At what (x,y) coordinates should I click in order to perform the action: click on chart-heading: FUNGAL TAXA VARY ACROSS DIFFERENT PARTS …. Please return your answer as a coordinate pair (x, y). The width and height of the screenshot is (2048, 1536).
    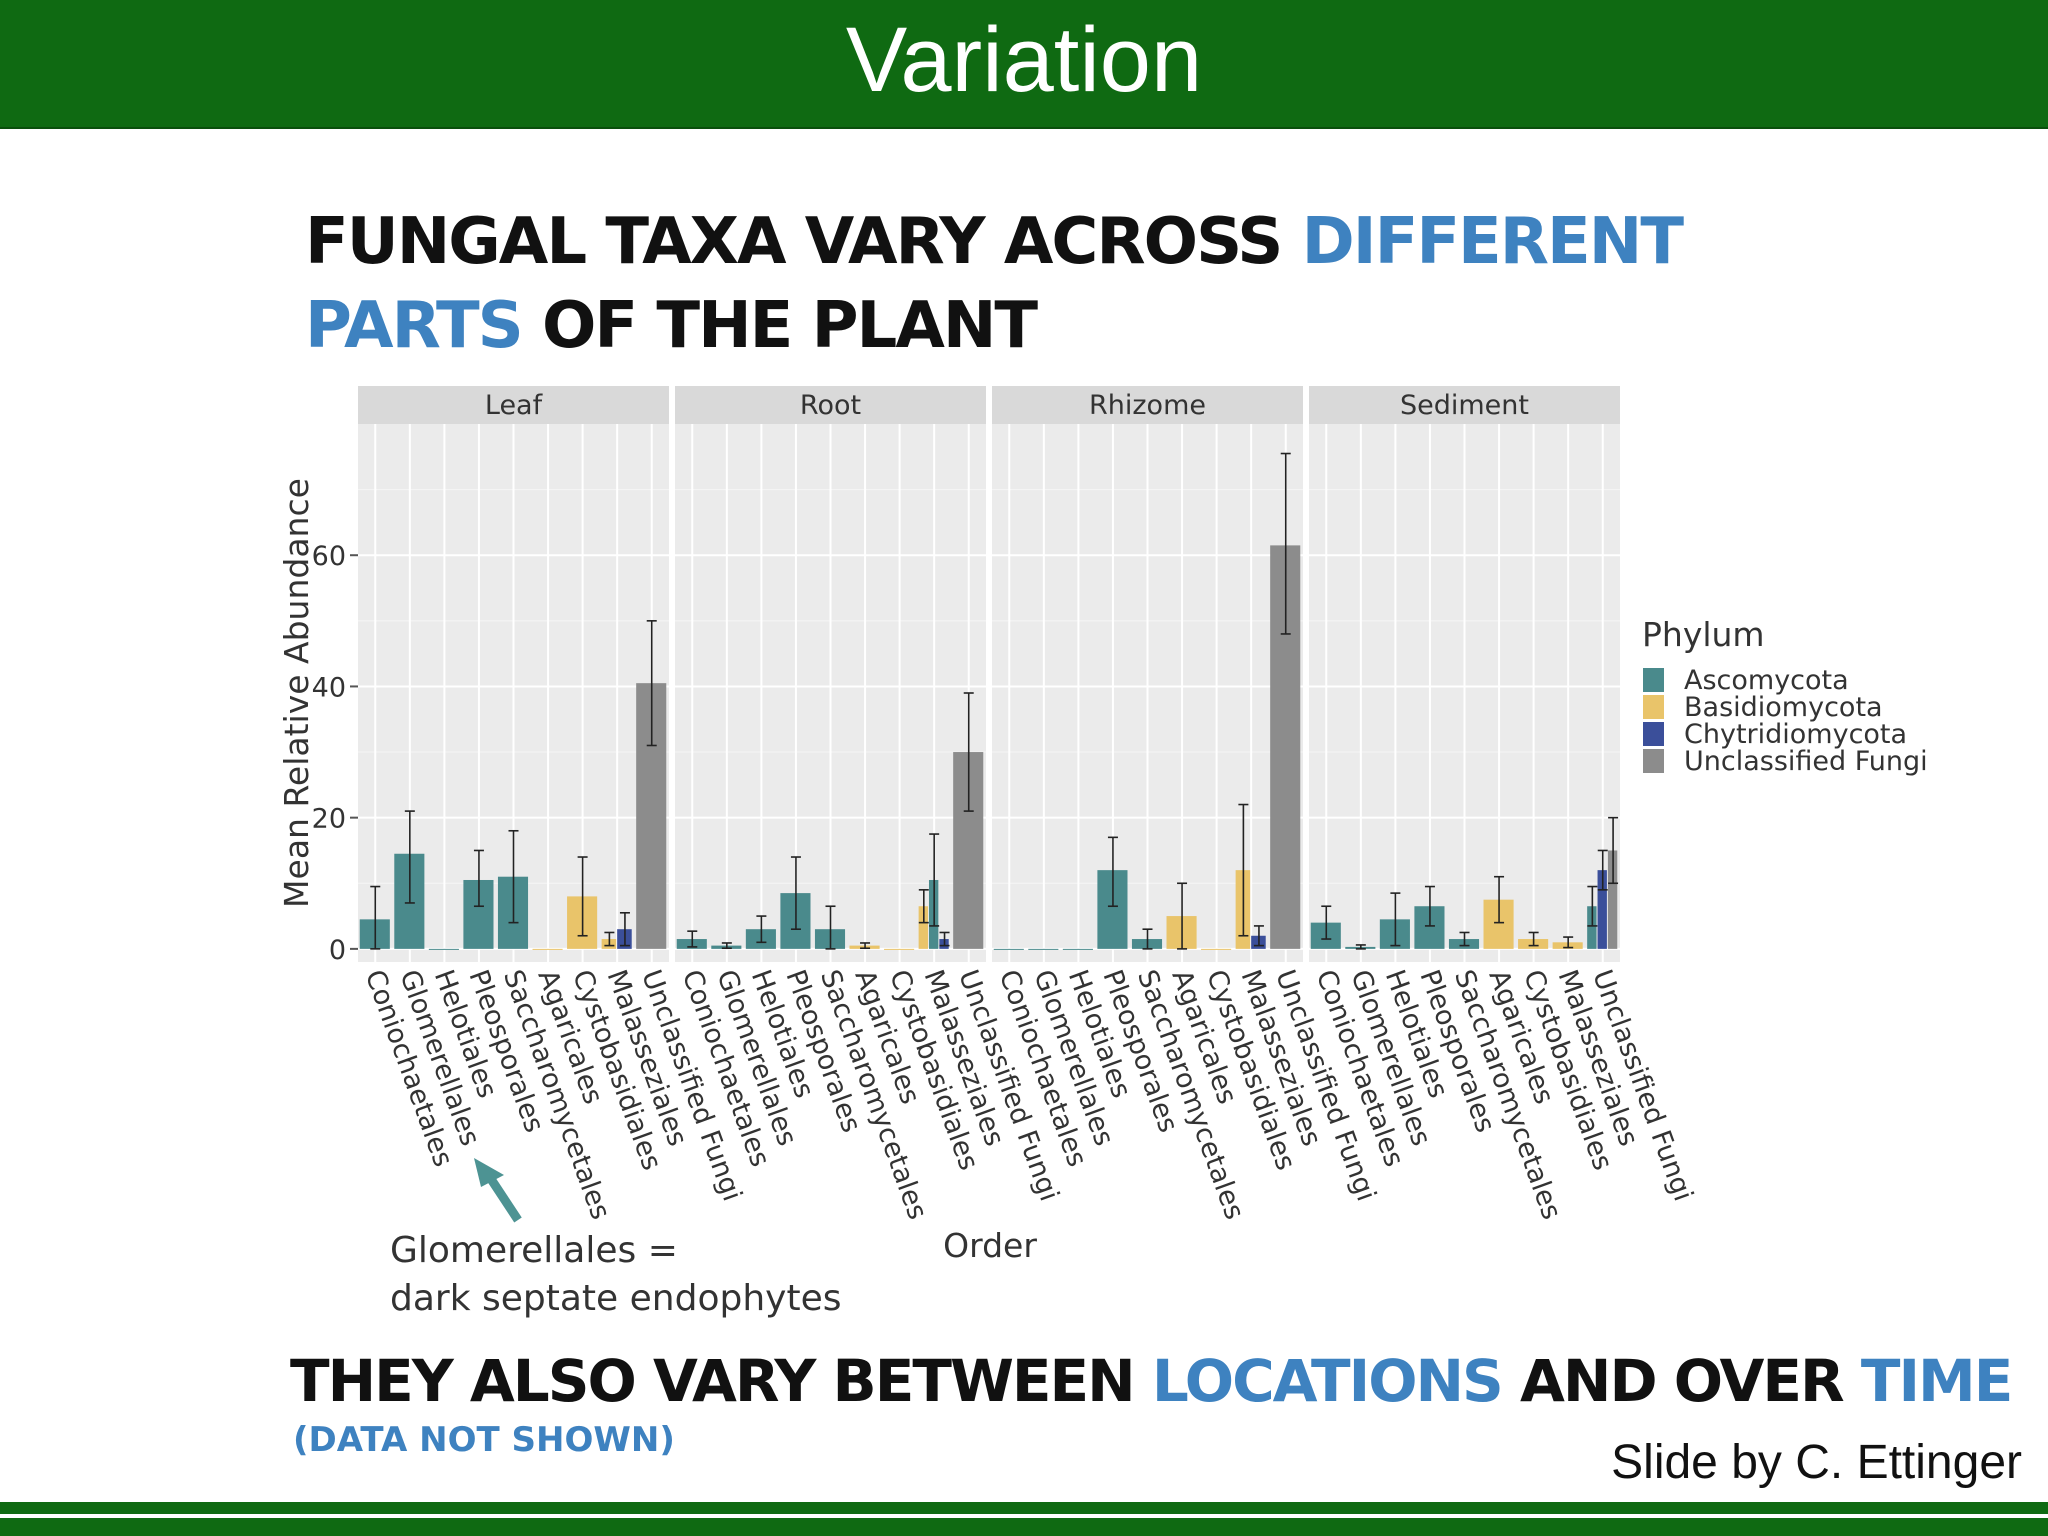
    Looking at the image, I should click on (994, 284).